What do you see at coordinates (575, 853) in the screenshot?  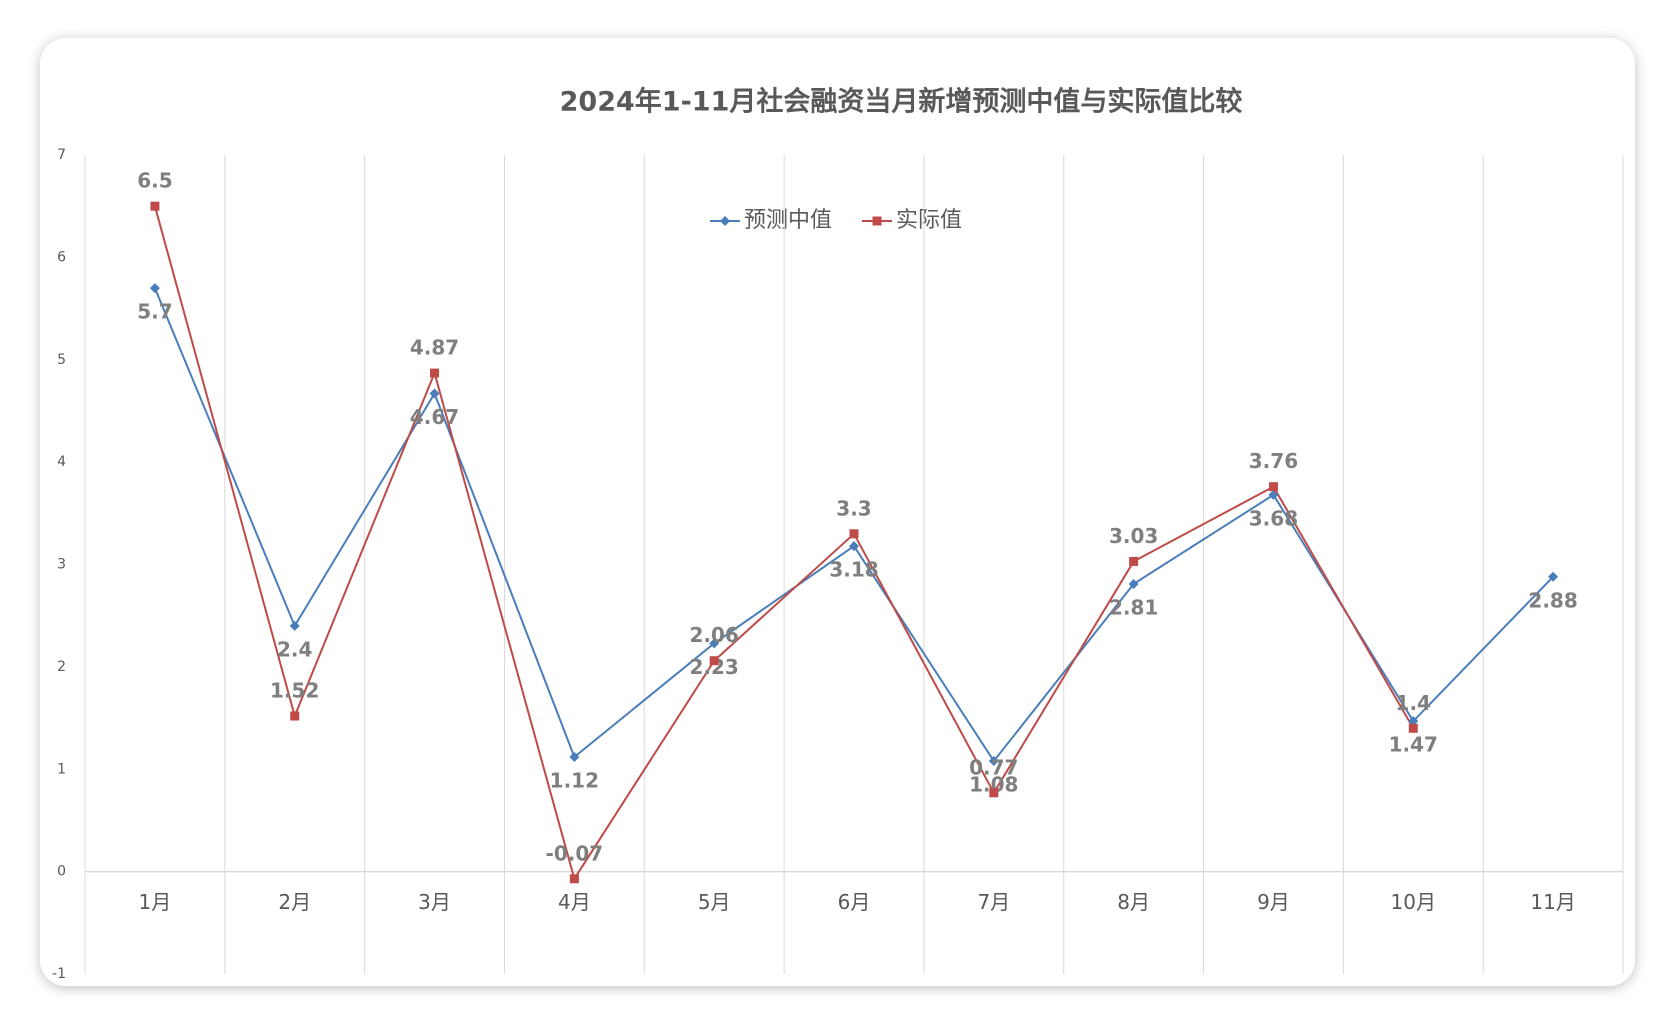 I see `data-label: -0.07` at bounding box center [575, 853].